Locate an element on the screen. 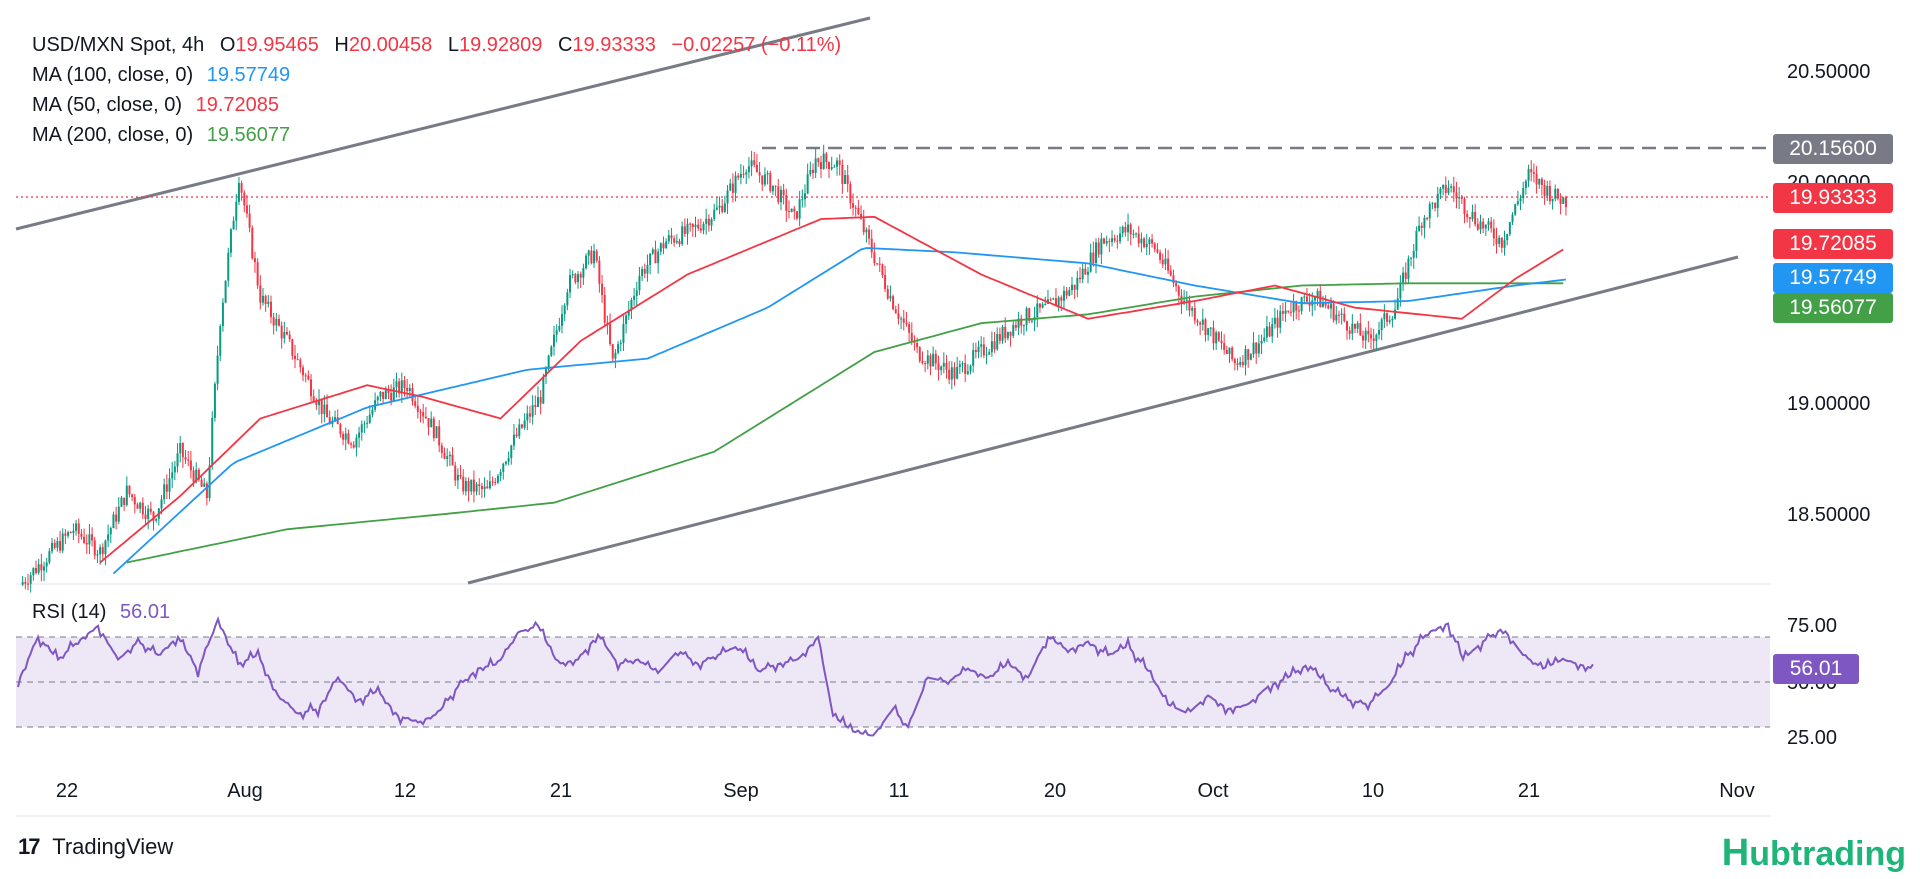  tradingview-brand: 17 TradingView is located at coordinates (95, 847).